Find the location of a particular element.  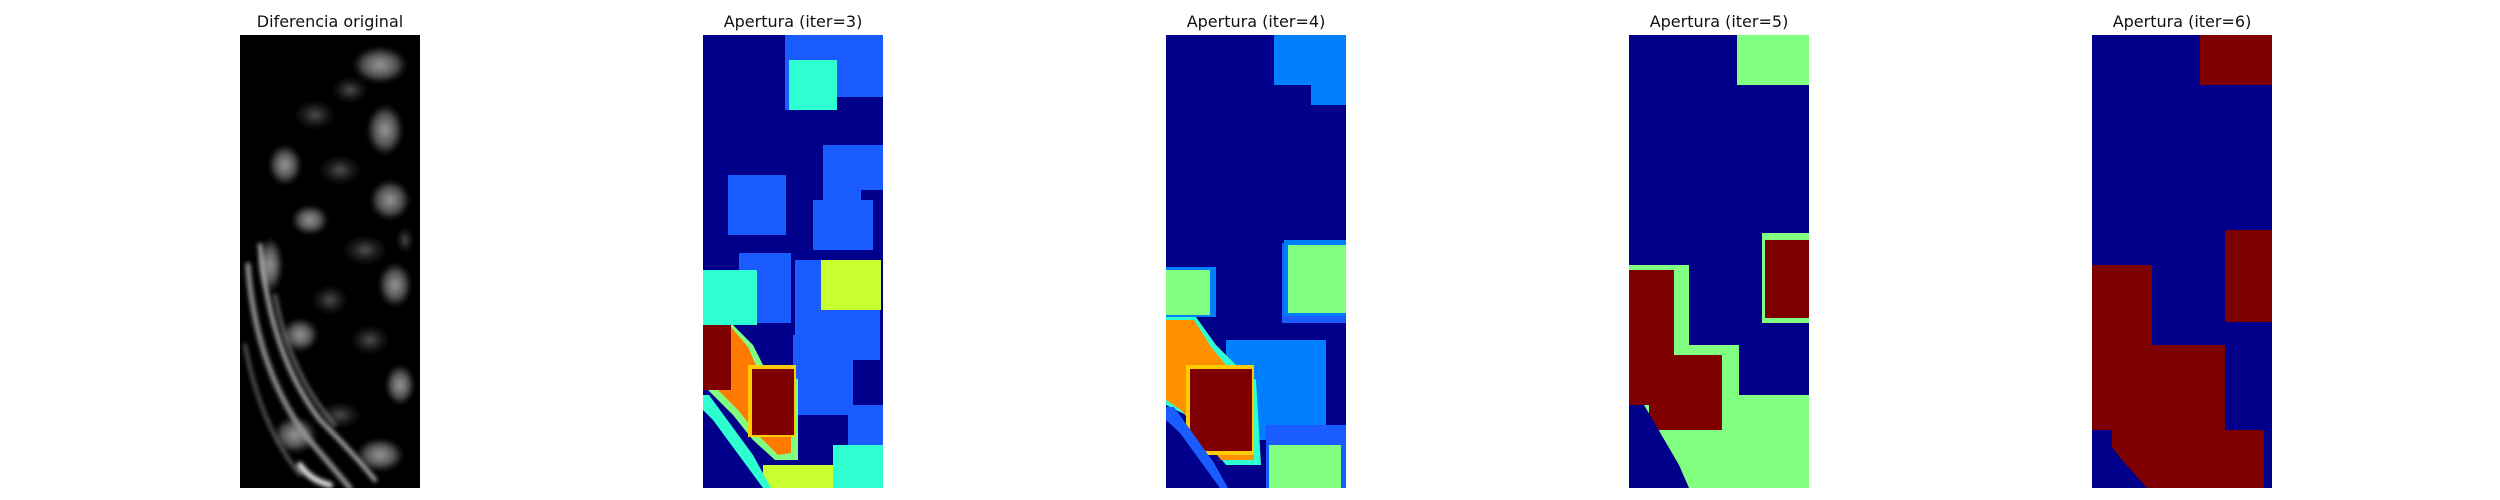

opening-iter-6-svg is located at coordinates (2182, 261).